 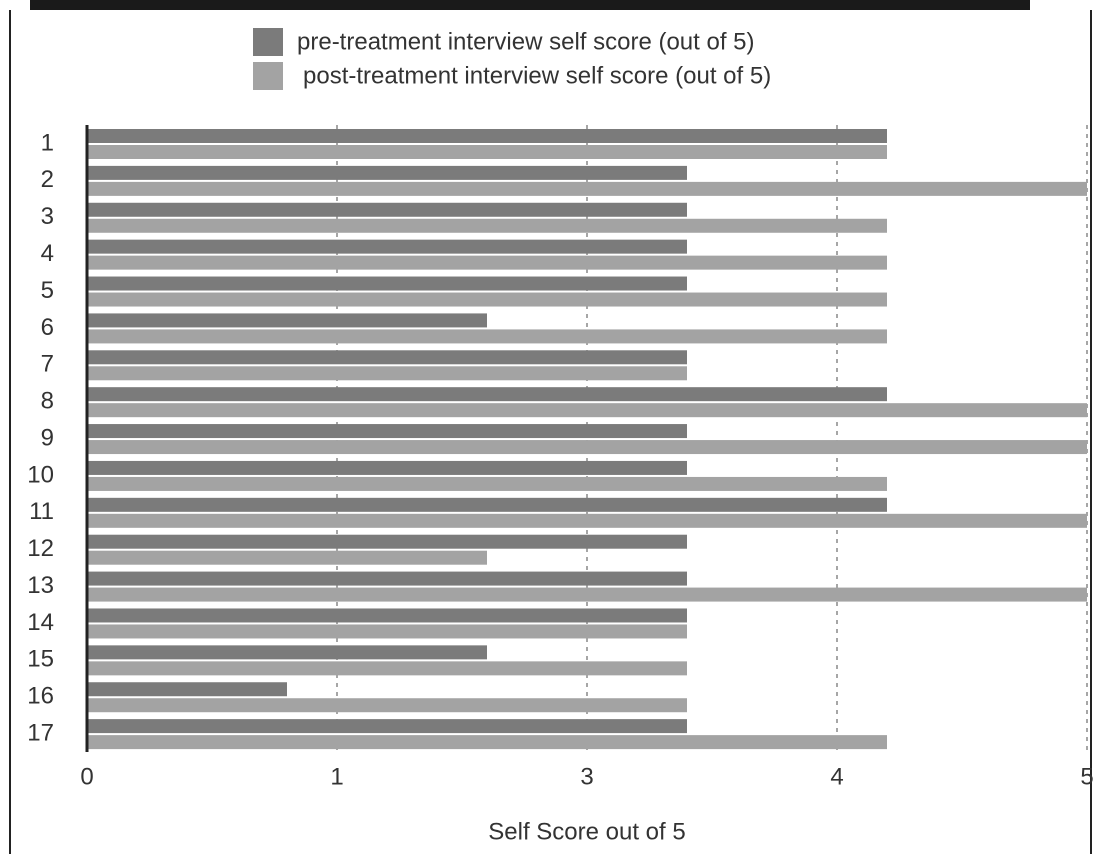 I want to click on x-tick-label: 1, so click(x=336, y=776).